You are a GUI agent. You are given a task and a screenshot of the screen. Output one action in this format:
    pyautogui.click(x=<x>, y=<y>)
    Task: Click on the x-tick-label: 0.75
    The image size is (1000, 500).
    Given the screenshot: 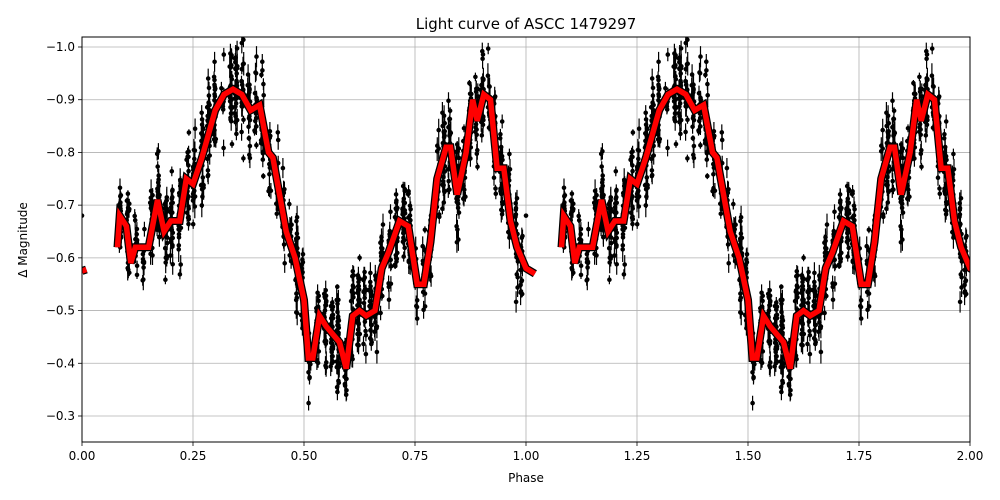 What is the action you would take?
    pyautogui.click(x=415, y=456)
    